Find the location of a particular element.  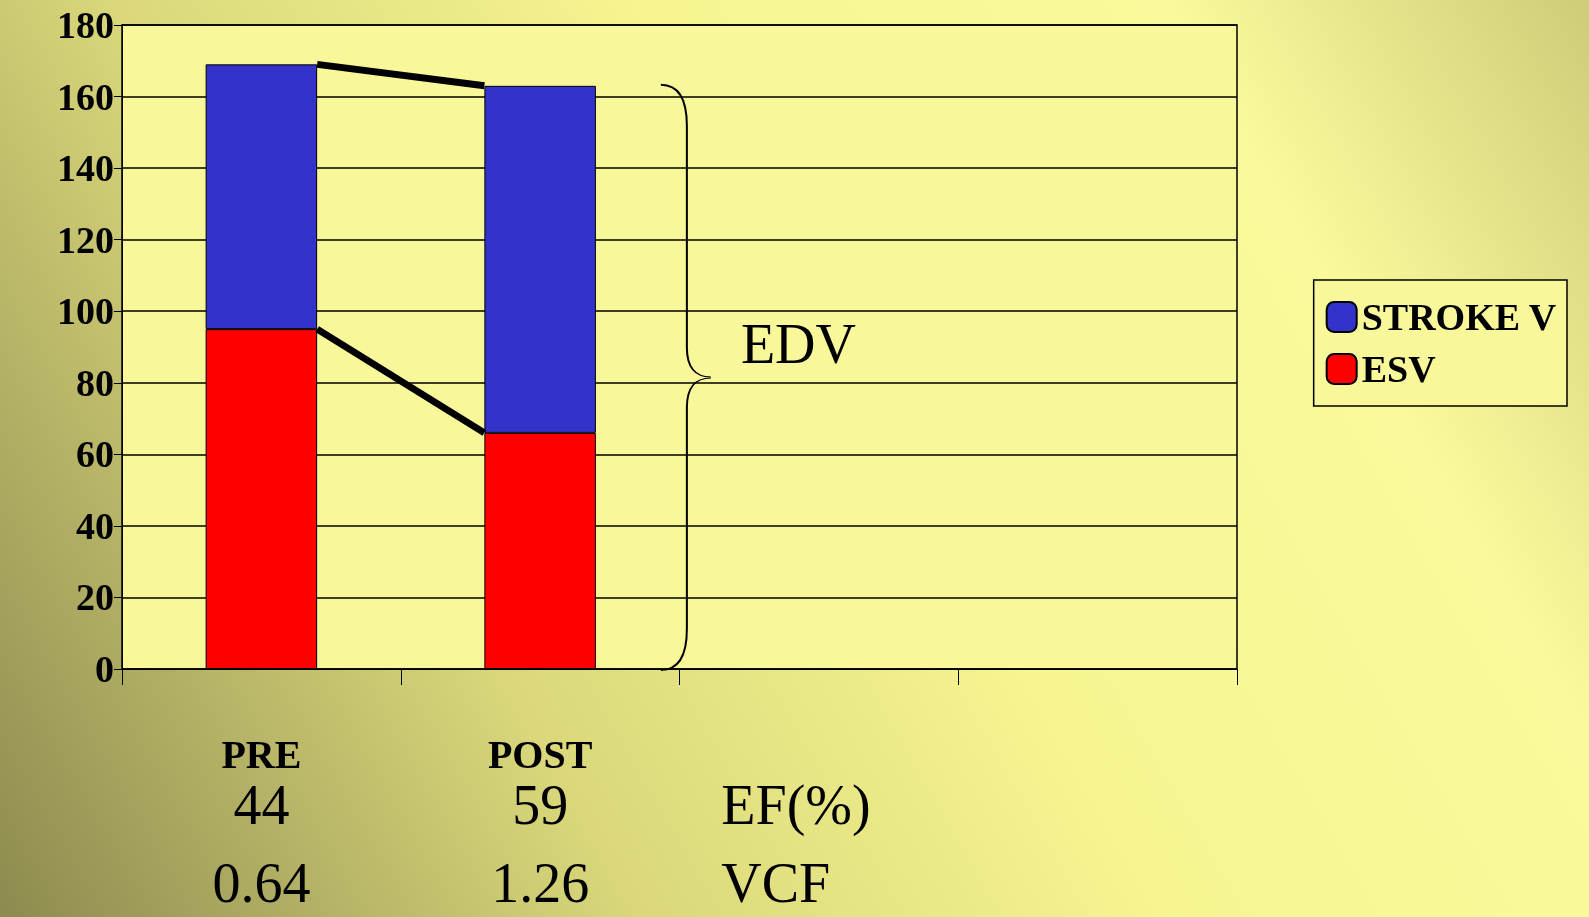

x-tick-label: PRE is located at coordinates (261, 754).